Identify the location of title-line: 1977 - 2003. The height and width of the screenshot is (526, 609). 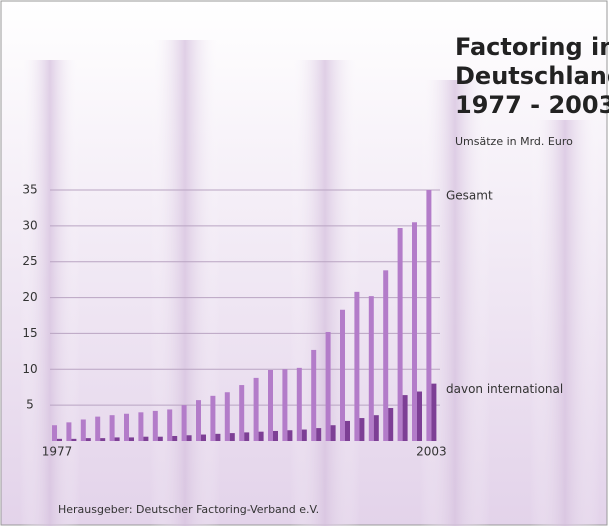
(532, 105).